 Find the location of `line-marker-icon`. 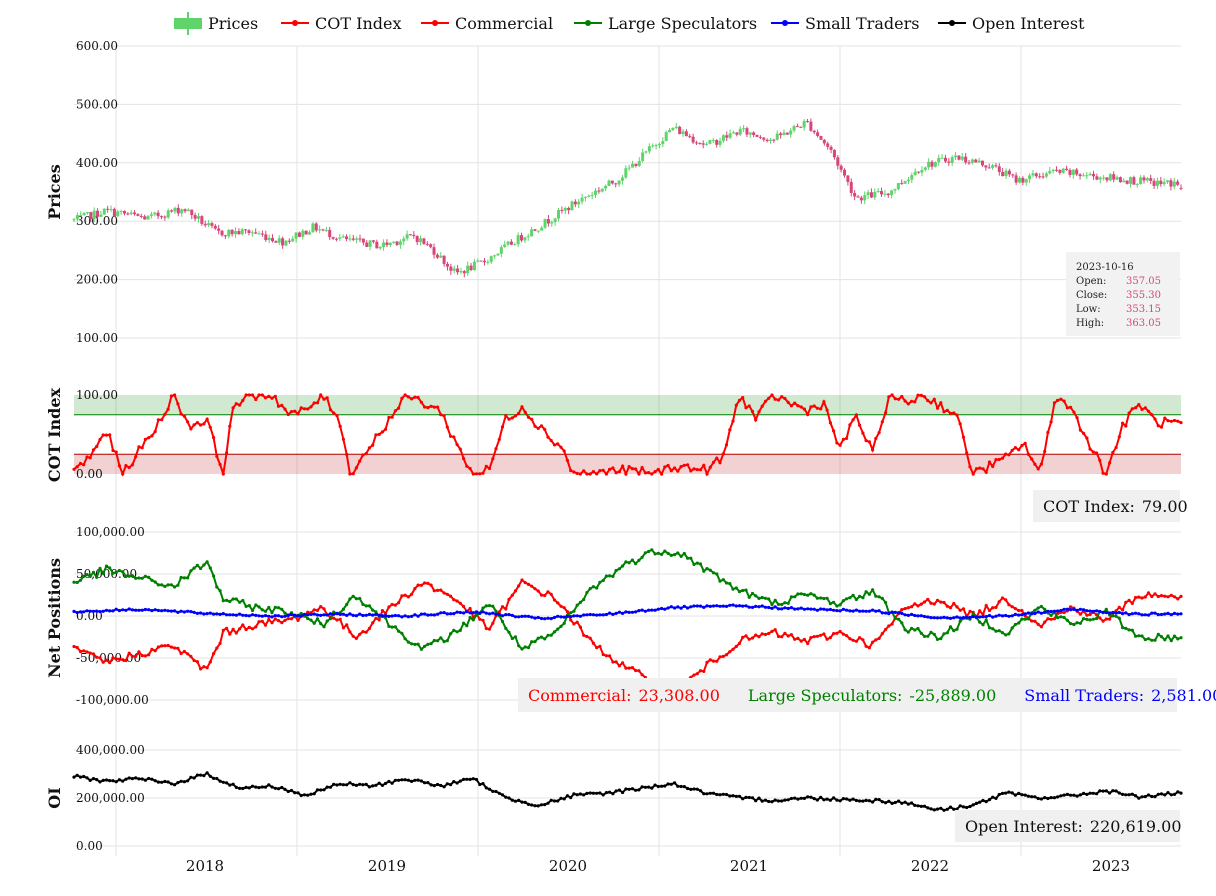

line-marker-icon is located at coordinates (295, 23).